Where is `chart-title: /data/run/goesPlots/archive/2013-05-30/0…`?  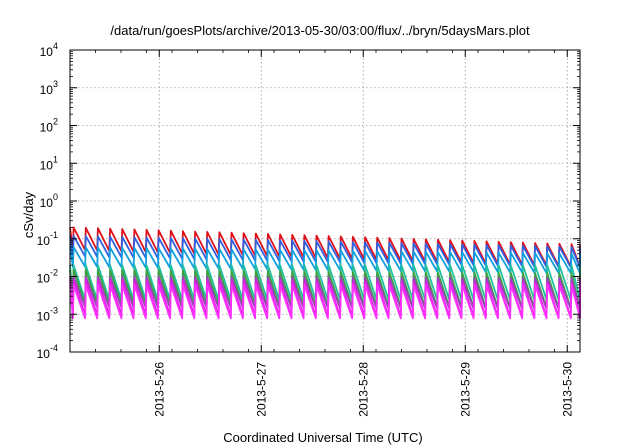 chart-title: /data/run/goesPlots/archive/2013-05-30/0… is located at coordinates (320, 30).